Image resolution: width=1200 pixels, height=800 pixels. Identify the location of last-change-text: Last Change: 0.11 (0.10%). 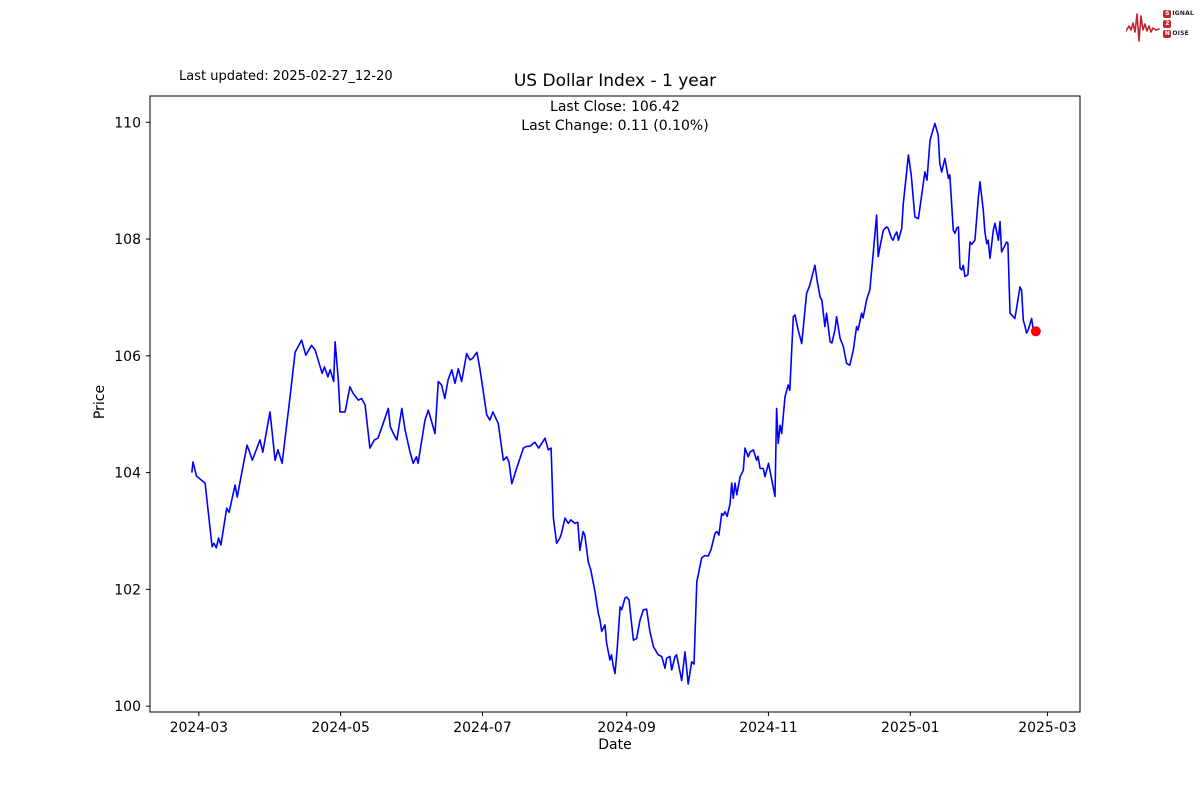
(615, 126).